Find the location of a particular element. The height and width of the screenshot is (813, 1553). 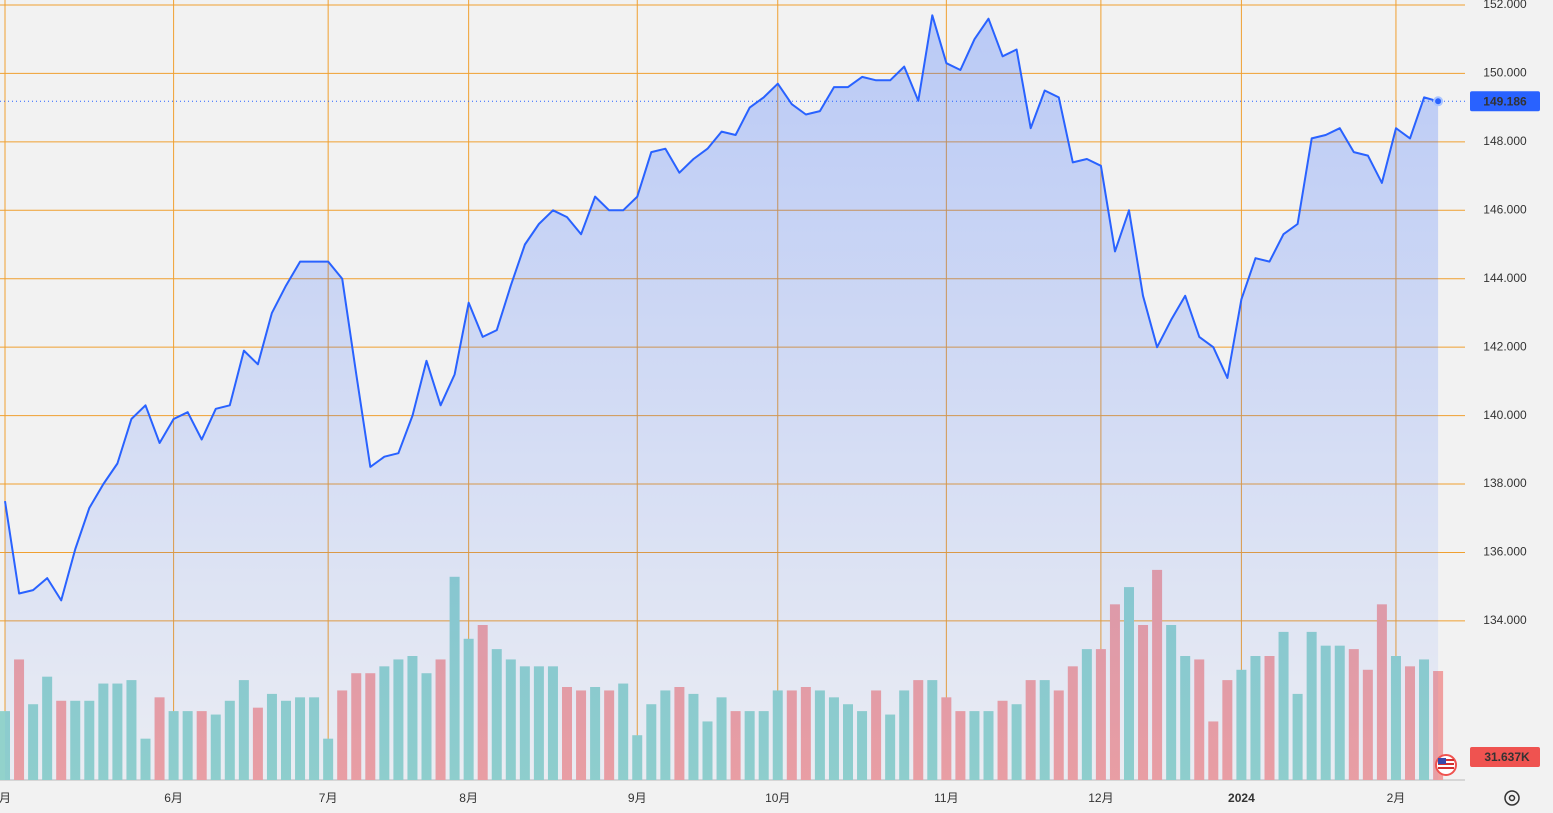

x-tick-label: 12月 is located at coordinates (1100, 798).